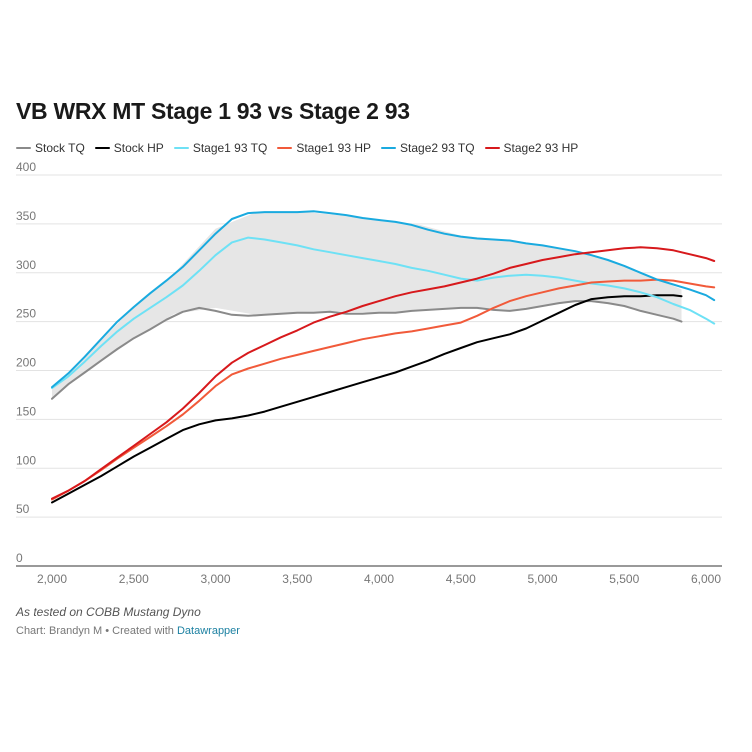  What do you see at coordinates (19, 558) in the screenshot?
I see `y-tick-label: 0` at bounding box center [19, 558].